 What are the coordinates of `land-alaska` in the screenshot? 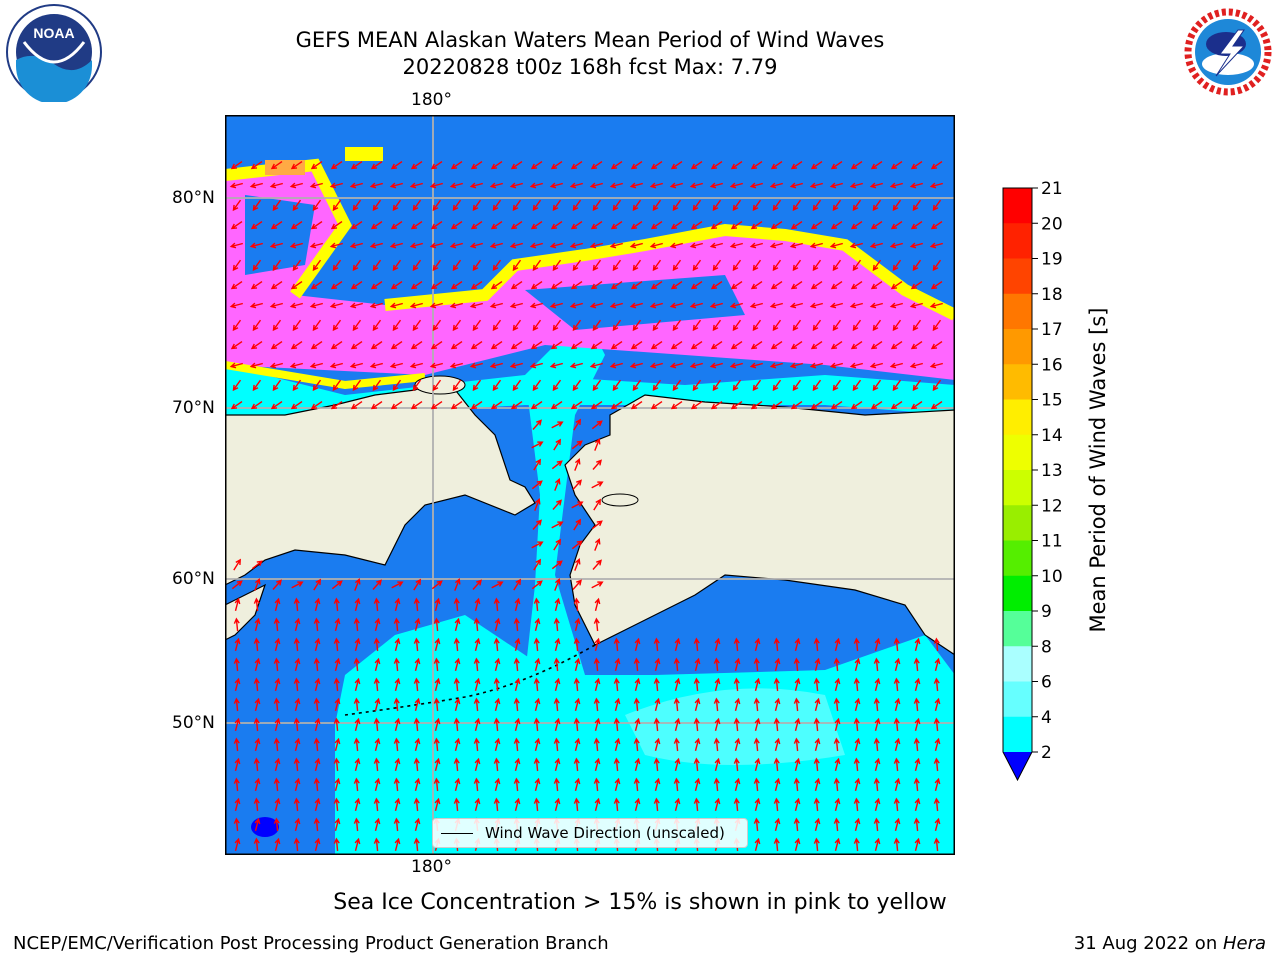 It's located at (759, 525).